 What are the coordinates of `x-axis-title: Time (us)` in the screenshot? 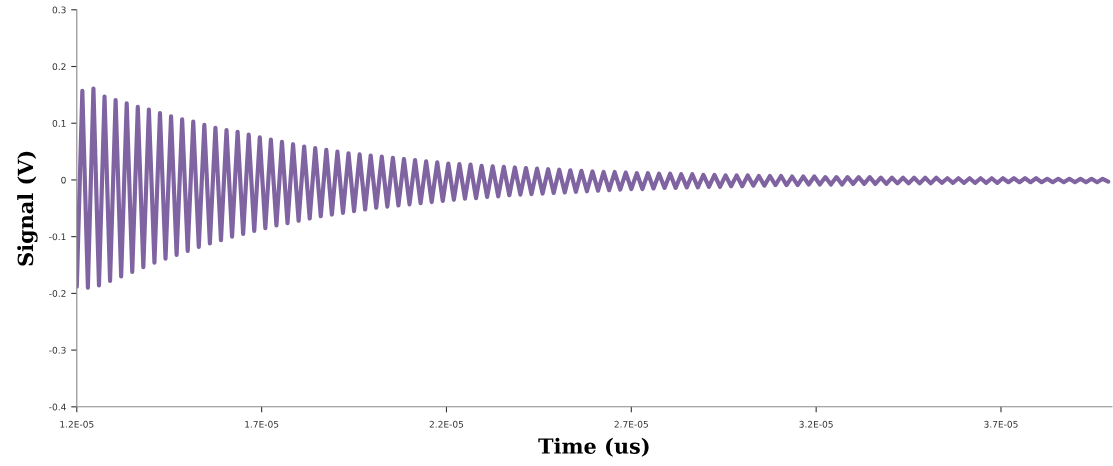 It's located at (593, 447).